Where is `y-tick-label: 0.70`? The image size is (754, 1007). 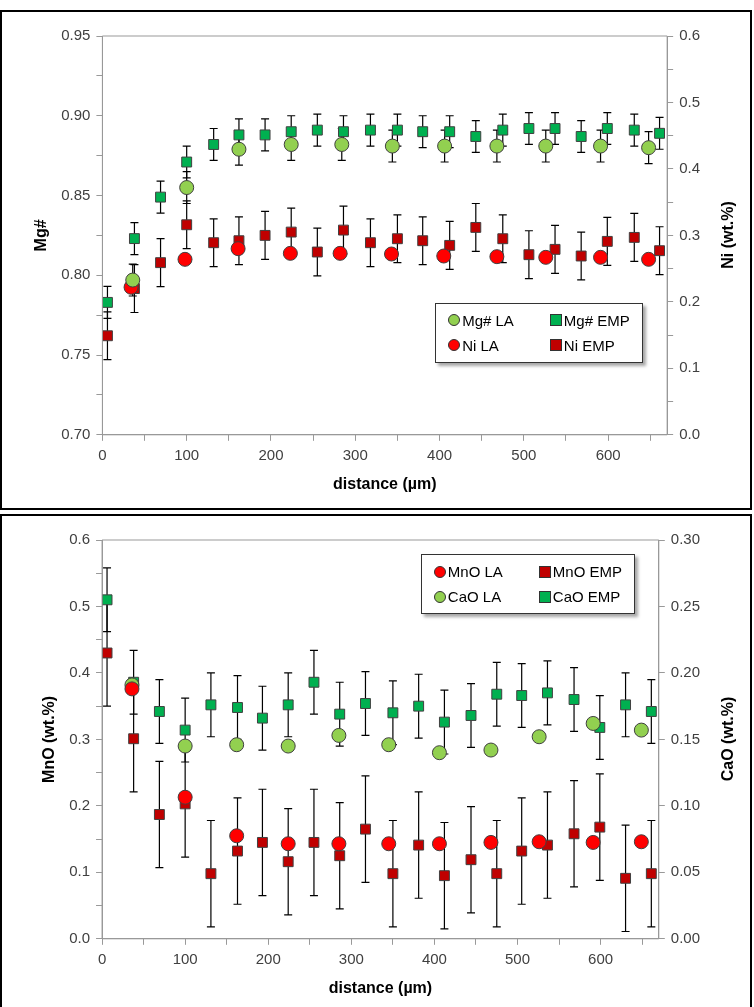
y-tick-label: 0.70 is located at coordinates (76, 433).